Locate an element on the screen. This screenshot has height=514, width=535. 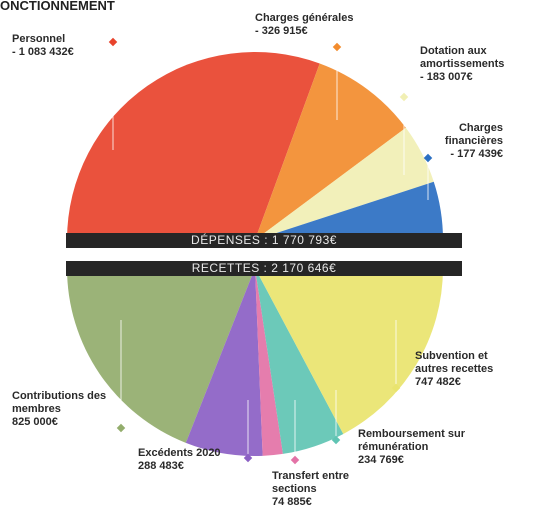
banner-title: DÉPENSES : 1 770 793€ is located at coordinates (264, 239).